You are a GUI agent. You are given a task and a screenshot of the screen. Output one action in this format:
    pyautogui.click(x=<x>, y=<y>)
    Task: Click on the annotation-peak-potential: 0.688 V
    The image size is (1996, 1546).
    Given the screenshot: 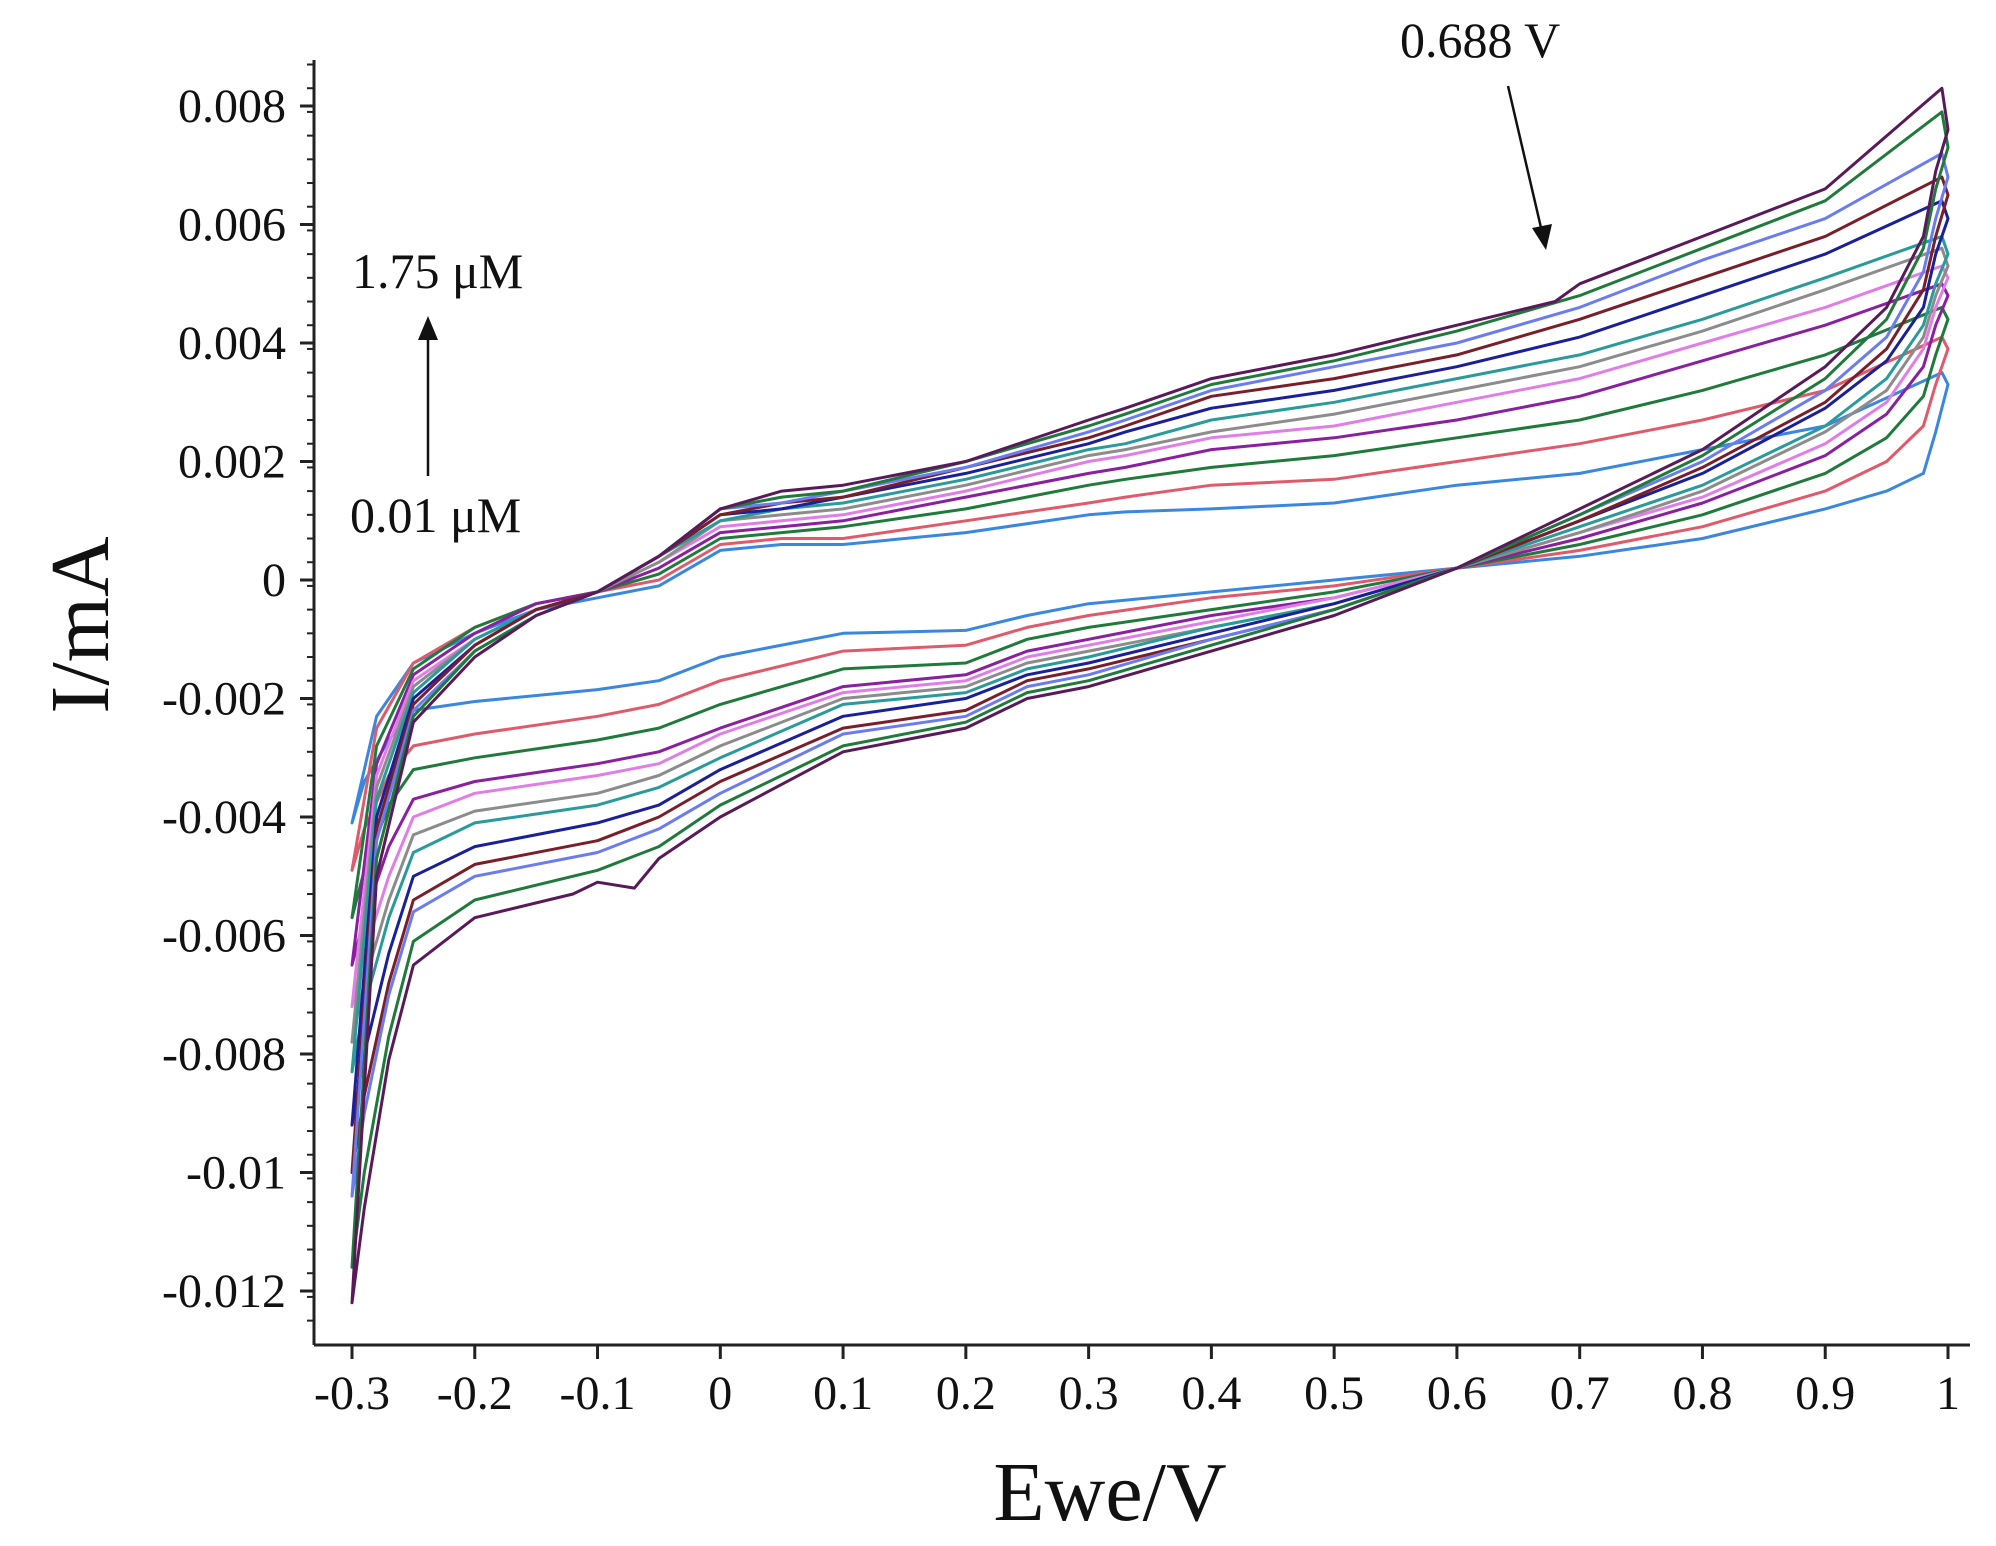 What is the action you would take?
    pyautogui.click(x=1480, y=40)
    